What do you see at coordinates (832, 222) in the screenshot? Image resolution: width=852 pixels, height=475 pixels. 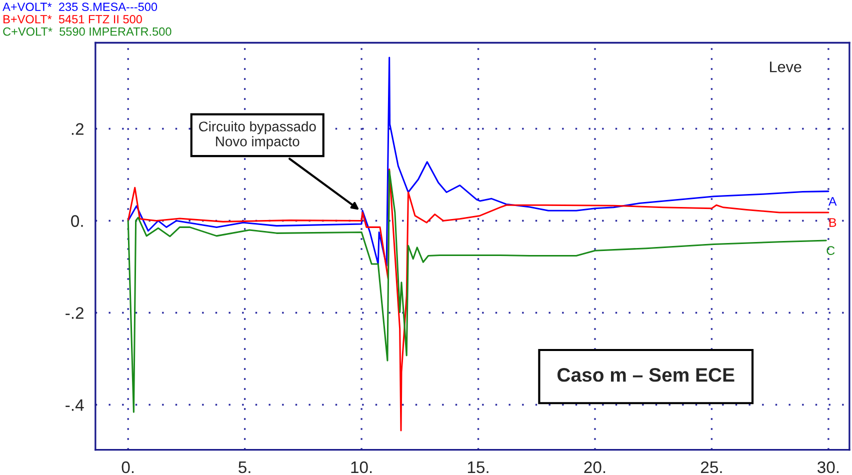 I see `annotation: B` at bounding box center [832, 222].